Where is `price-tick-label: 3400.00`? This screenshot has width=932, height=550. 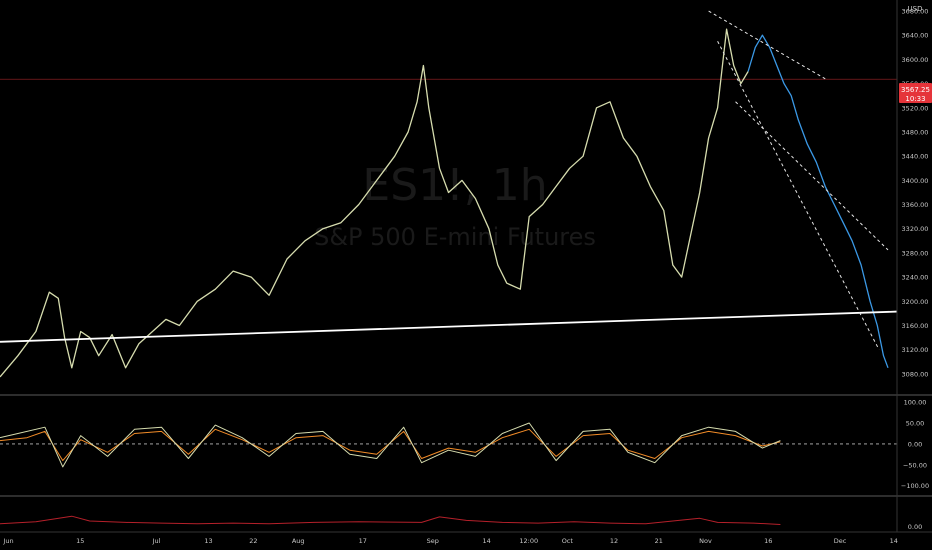 price-tick-label: 3400.00 is located at coordinates (915, 181).